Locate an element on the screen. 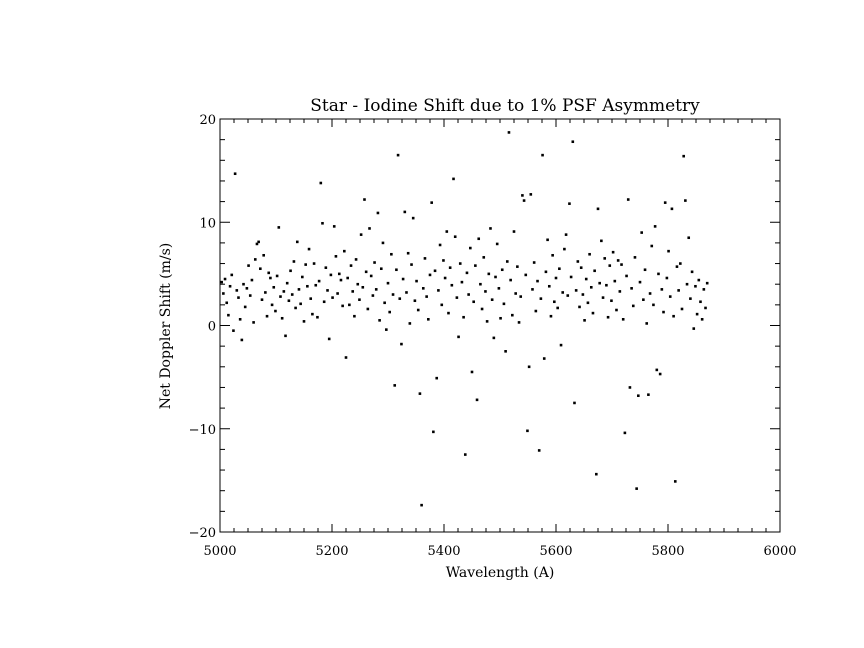 The width and height of the screenshot is (864, 648). x-tick-label: 5800 is located at coordinates (667, 551).